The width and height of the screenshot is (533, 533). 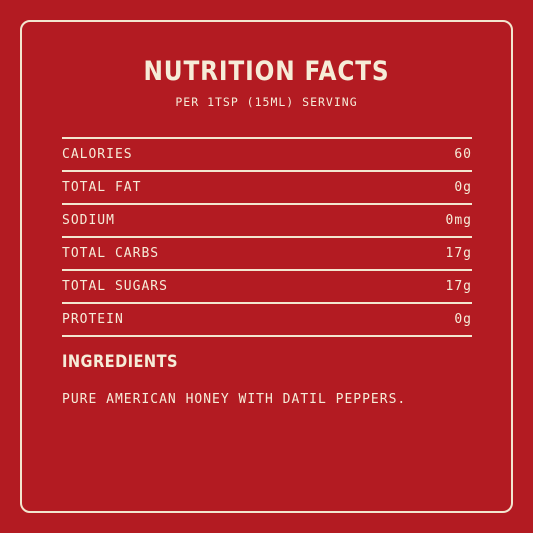 What do you see at coordinates (102, 187) in the screenshot?
I see `nutrient-label: TOTAL FAT` at bounding box center [102, 187].